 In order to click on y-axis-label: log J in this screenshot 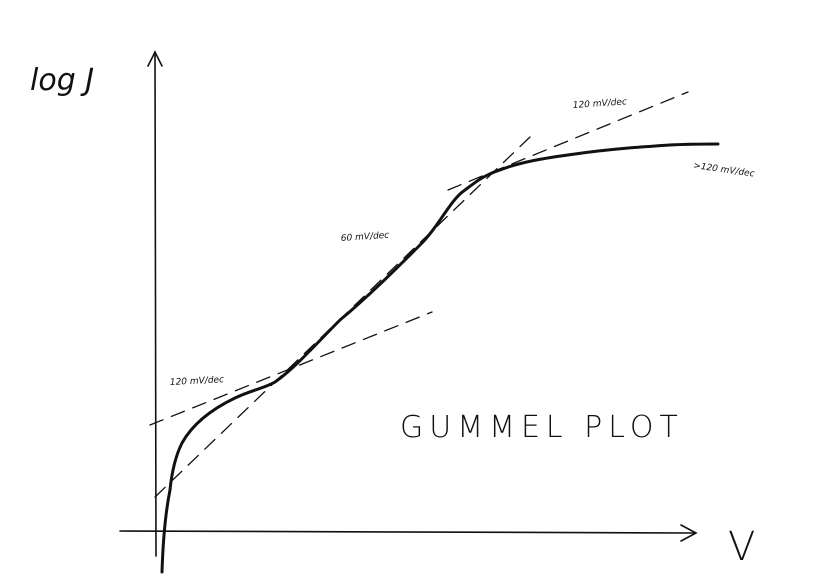, I will do `click(62, 80)`.